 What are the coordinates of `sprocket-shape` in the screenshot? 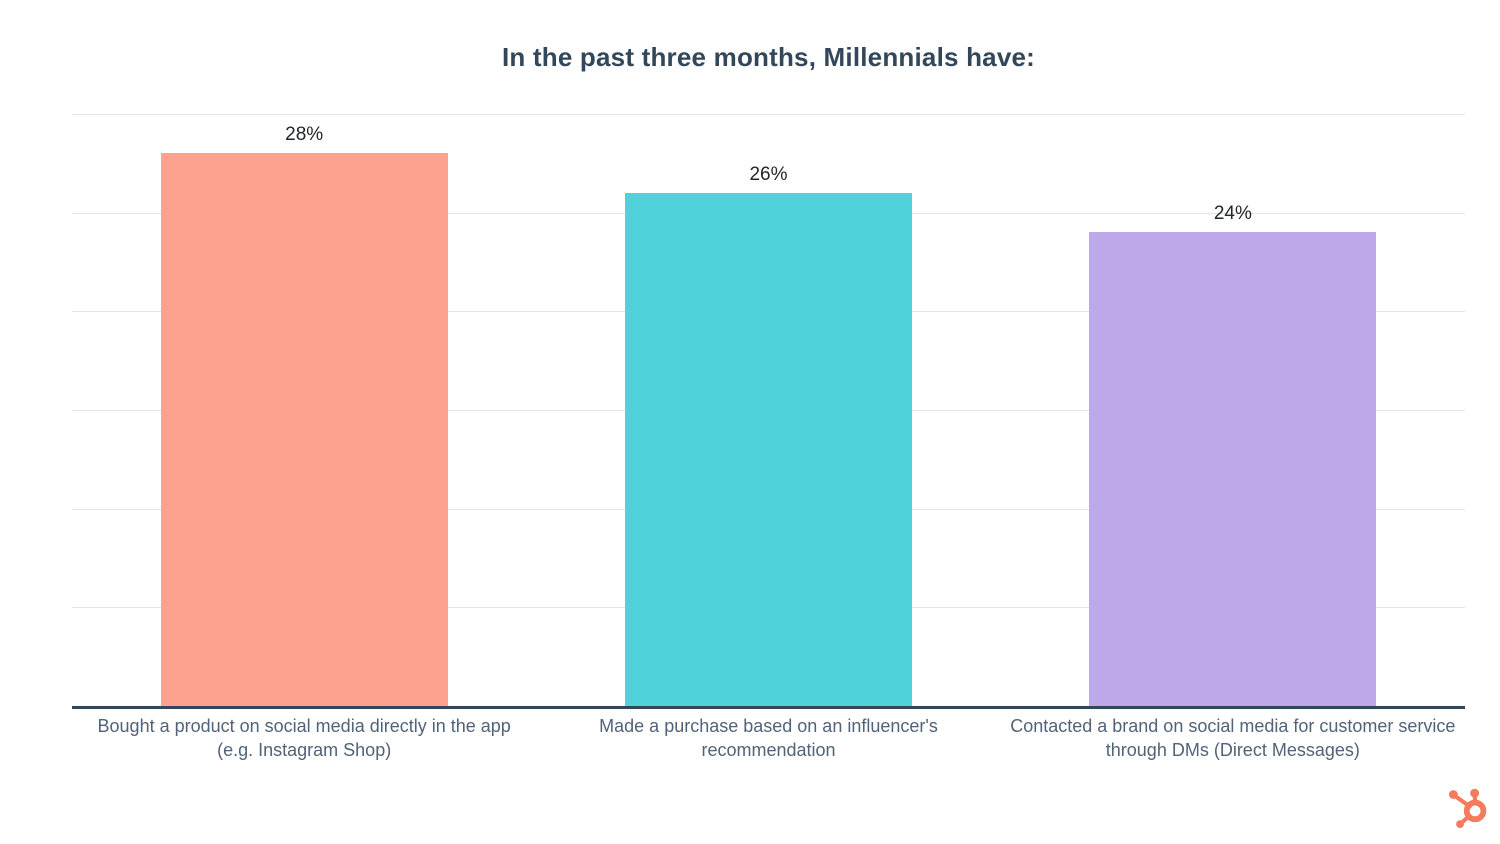 It's located at (1467, 808).